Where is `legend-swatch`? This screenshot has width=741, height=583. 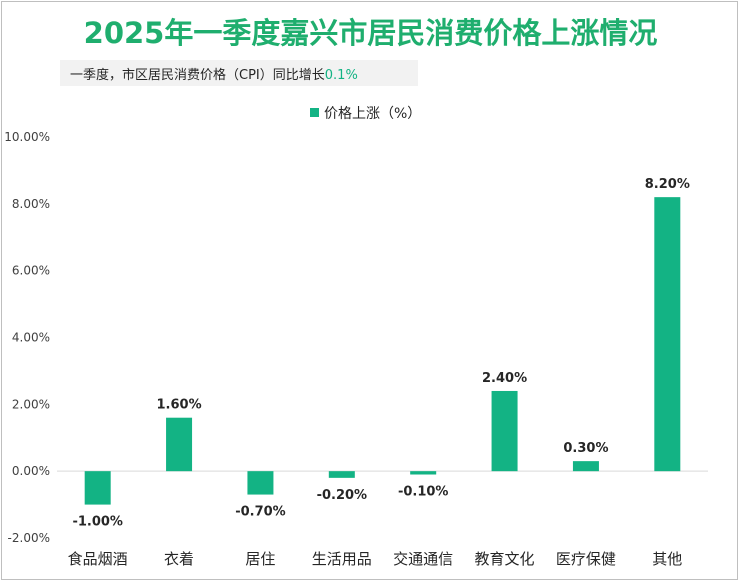
legend-swatch is located at coordinates (314, 112).